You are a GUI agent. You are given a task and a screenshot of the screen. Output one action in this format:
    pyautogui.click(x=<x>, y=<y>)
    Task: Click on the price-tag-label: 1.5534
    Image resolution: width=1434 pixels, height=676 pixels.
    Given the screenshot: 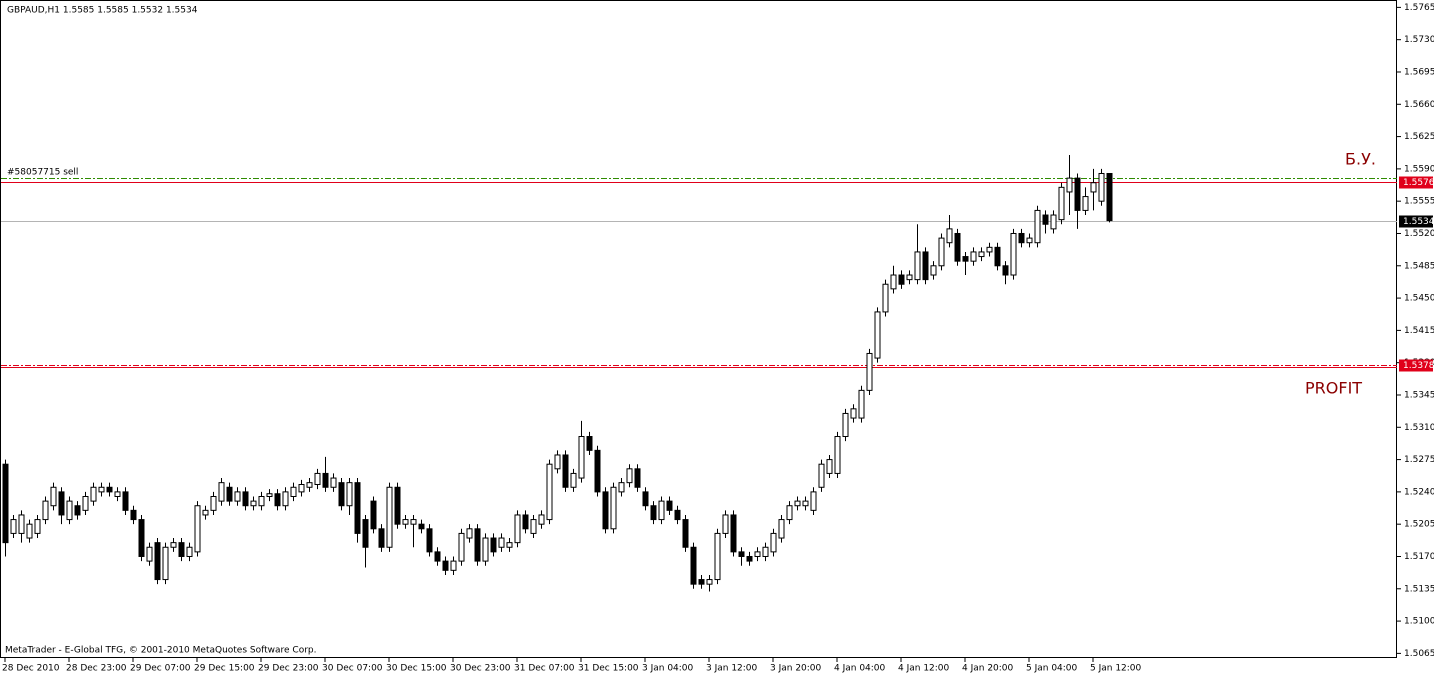 What is the action you would take?
    pyautogui.click(x=1418, y=222)
    